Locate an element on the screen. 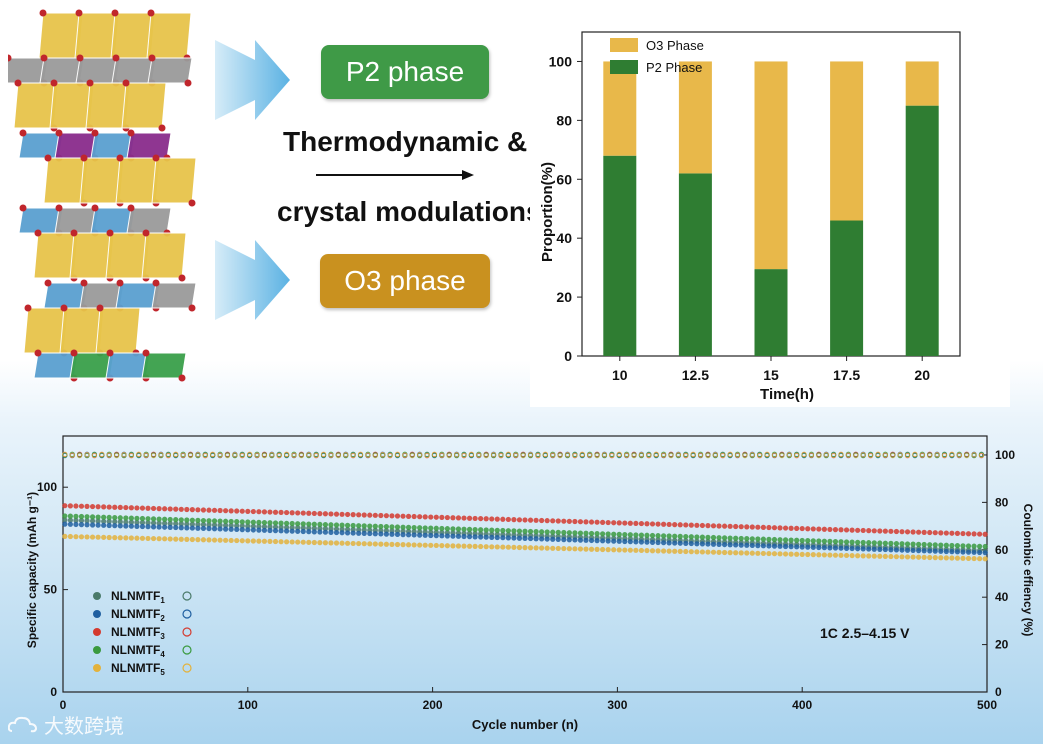 The height and width of the screenshot is (744, 1043). o3-phase-label: O3 phase is located at coordinates (405, 281).